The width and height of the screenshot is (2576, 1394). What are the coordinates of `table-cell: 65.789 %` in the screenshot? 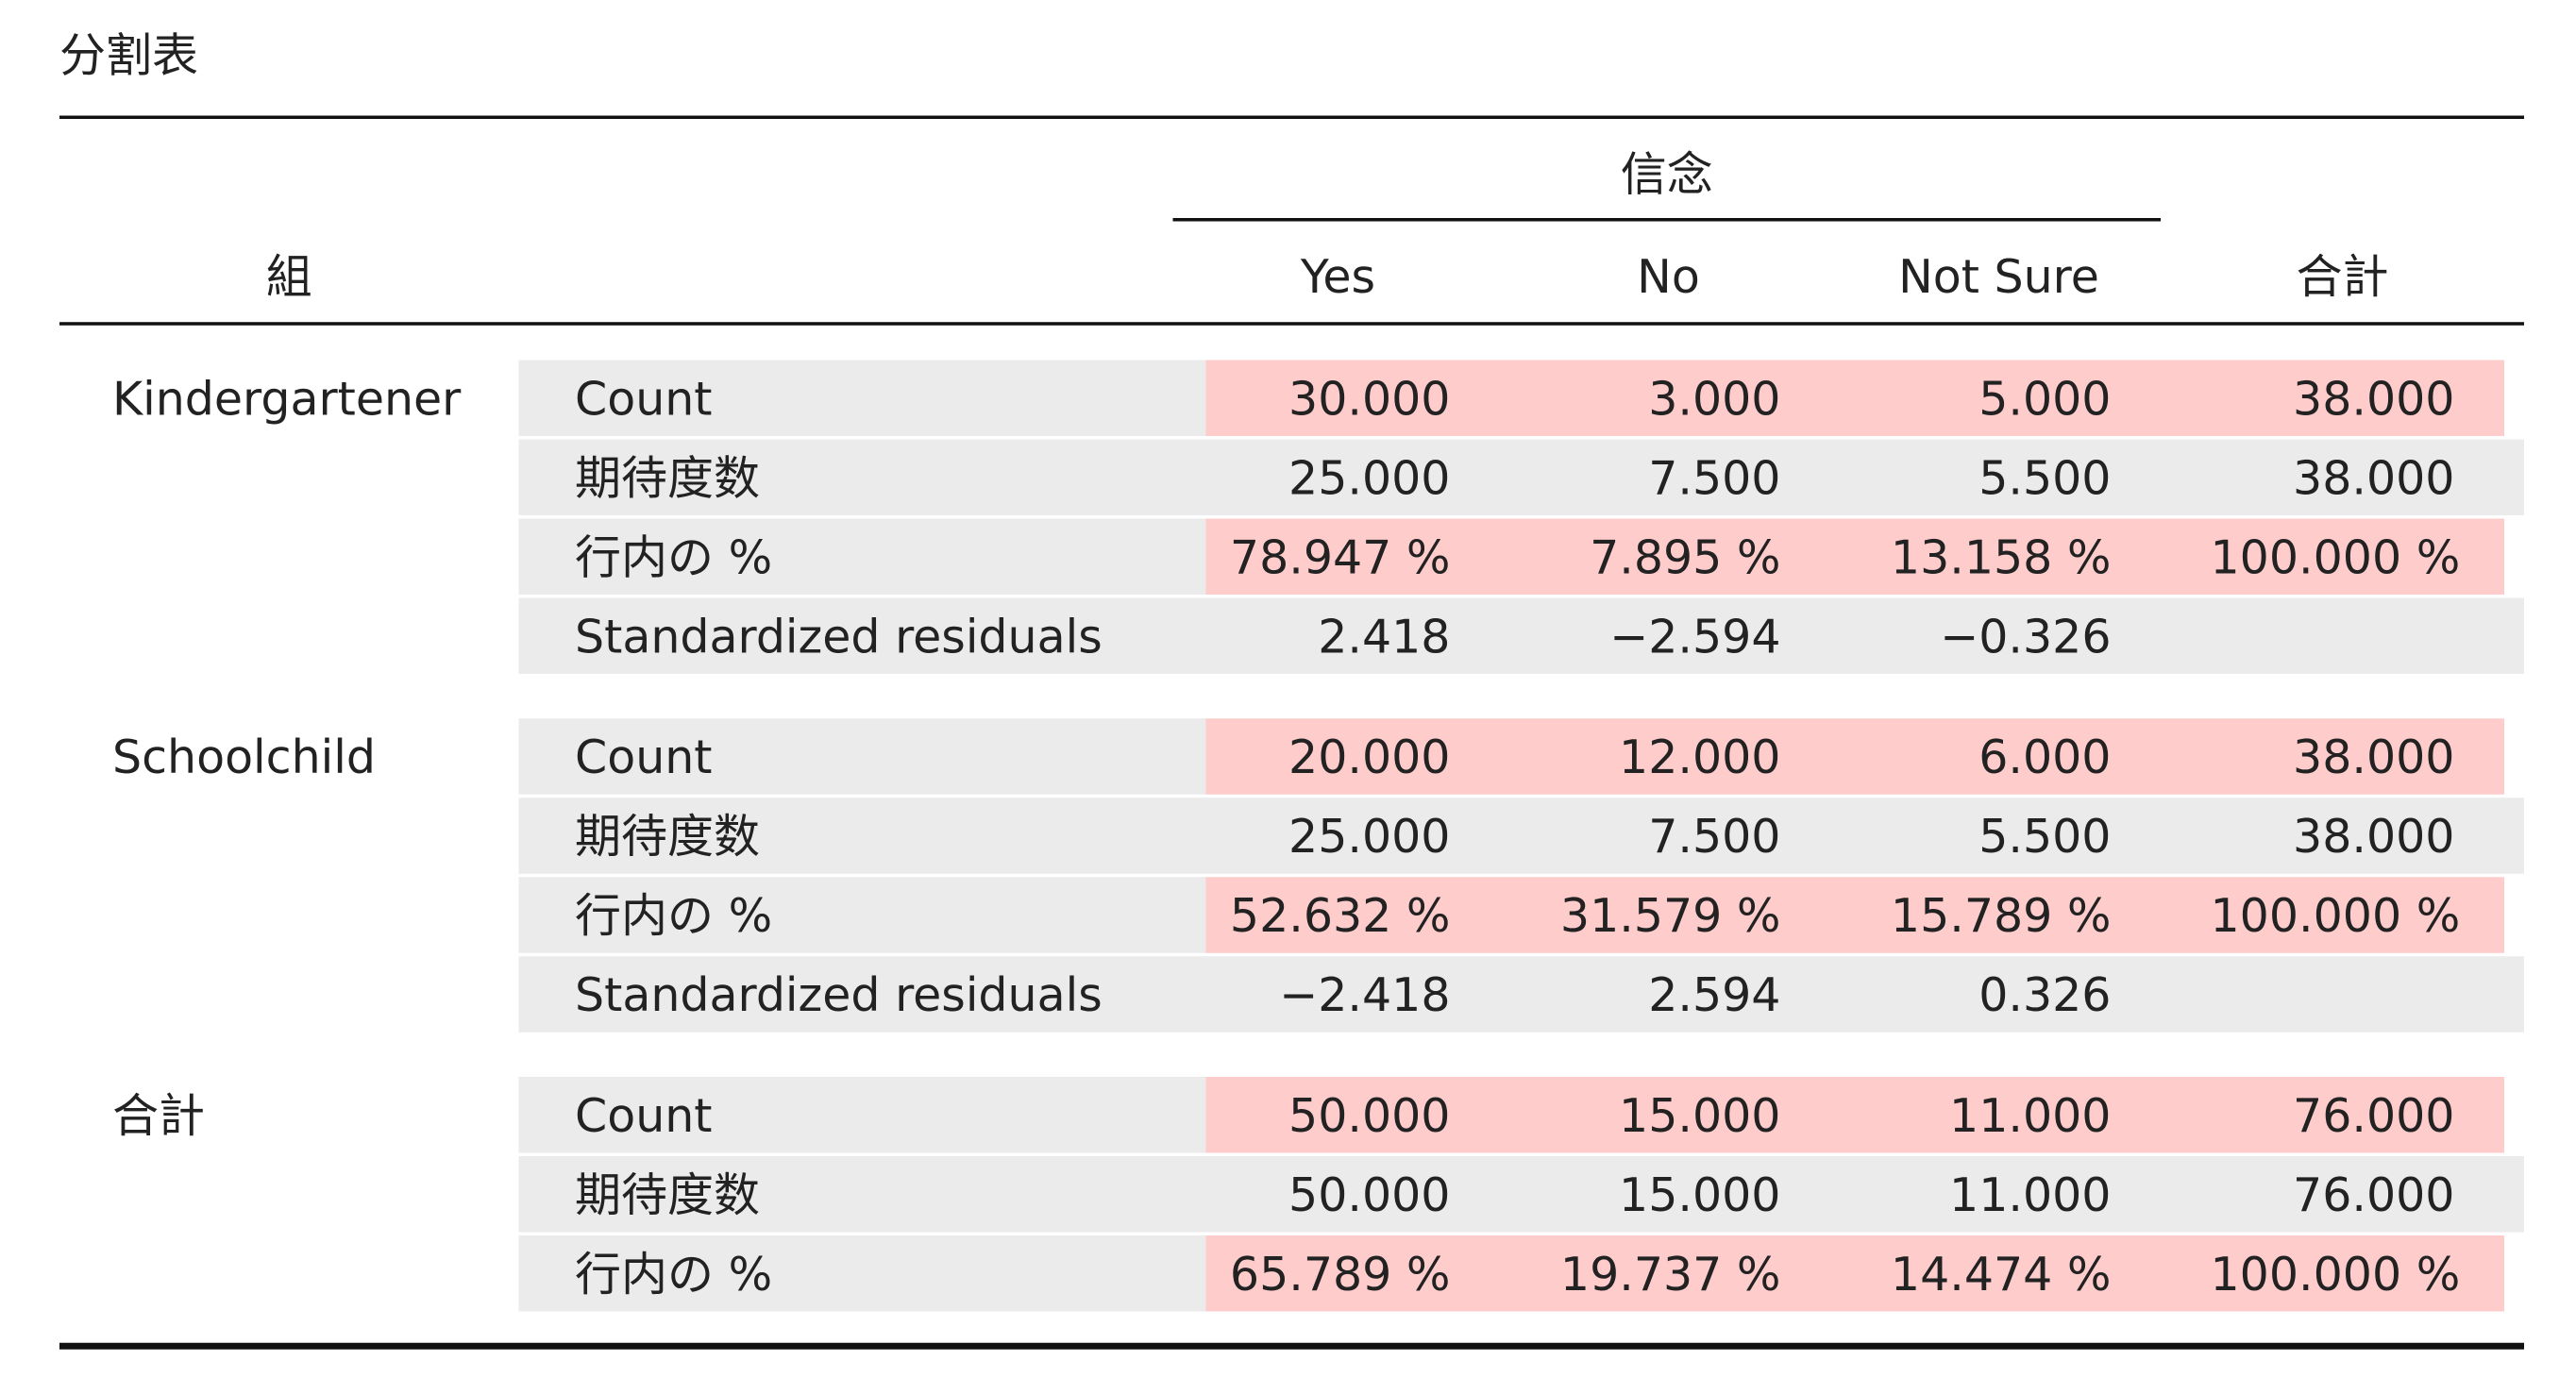 It's located at (1340, 1274).